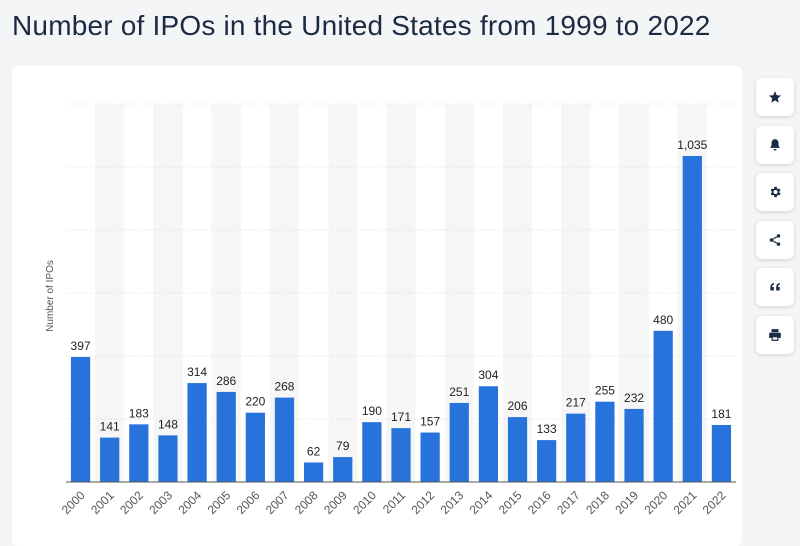  Describe the element at coordinates (131, 502) in the screenshot. I see `x-tick-2002: 2002` at that location.